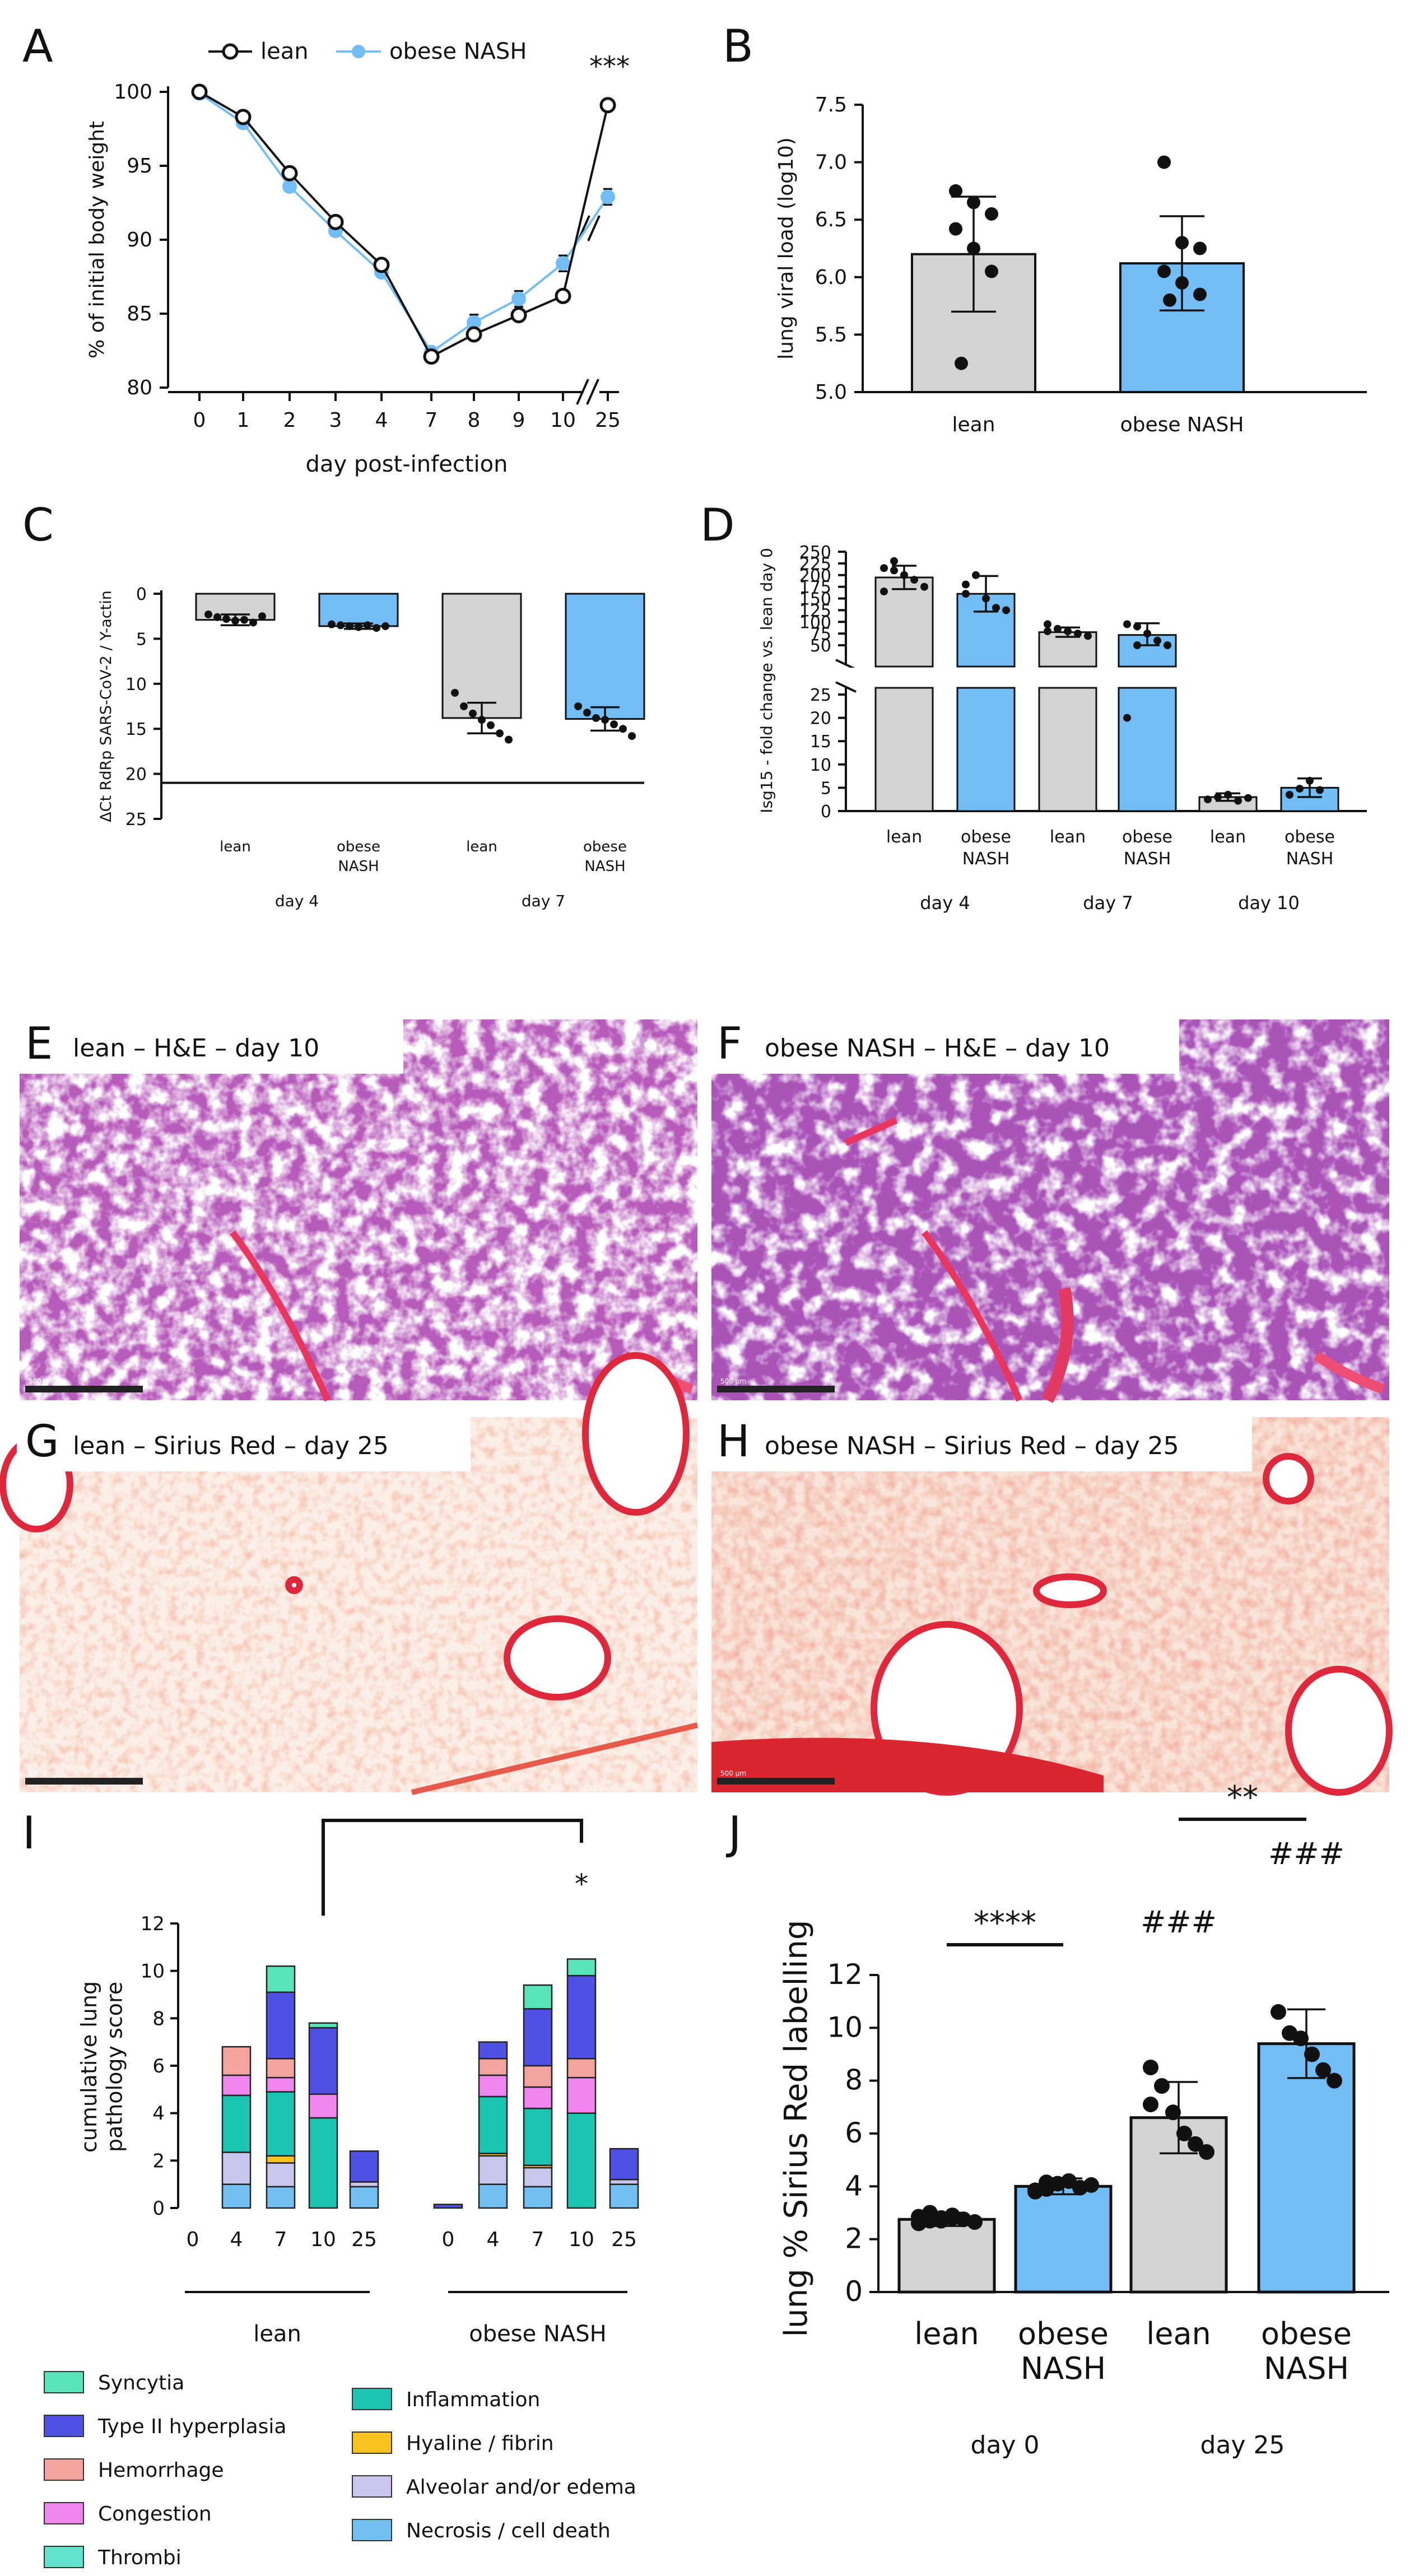 The width and height of the screenshot is (1410, 2576). I want to click on x-tick-label: 25, so click(364, 2239).